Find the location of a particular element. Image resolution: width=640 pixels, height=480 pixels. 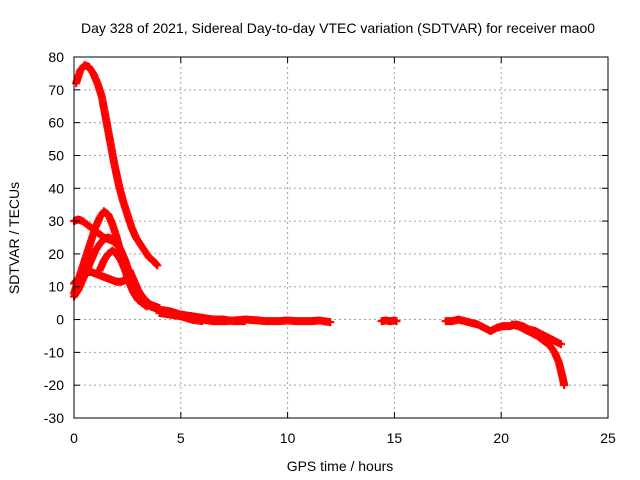

x-tick-label: 5 is located at coordinates (181, 438).